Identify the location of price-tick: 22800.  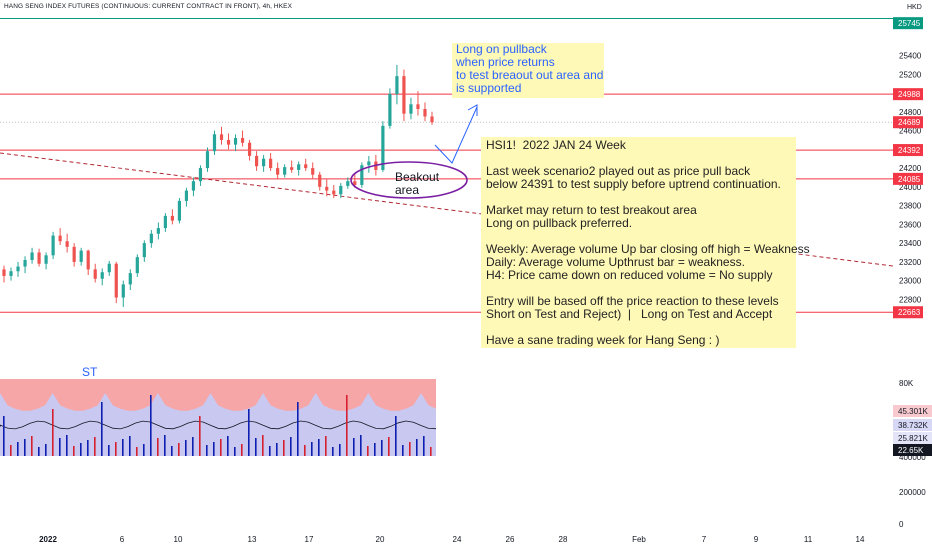
(910, 299).